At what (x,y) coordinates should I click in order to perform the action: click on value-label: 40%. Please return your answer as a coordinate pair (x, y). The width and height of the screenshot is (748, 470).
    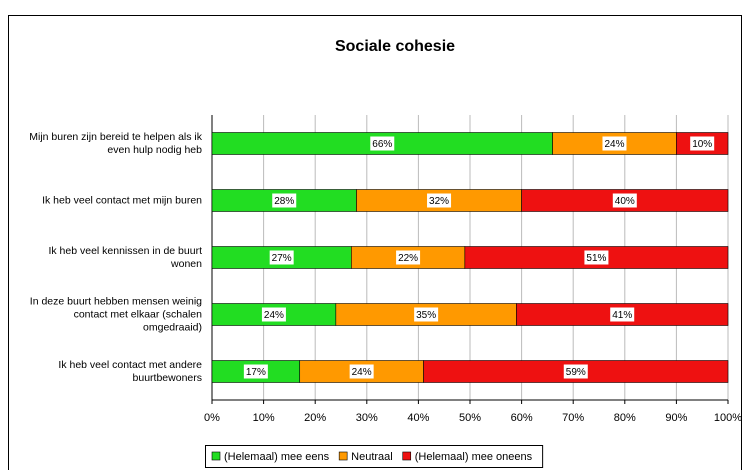
    Looking at the image, I should click on (625, 201).